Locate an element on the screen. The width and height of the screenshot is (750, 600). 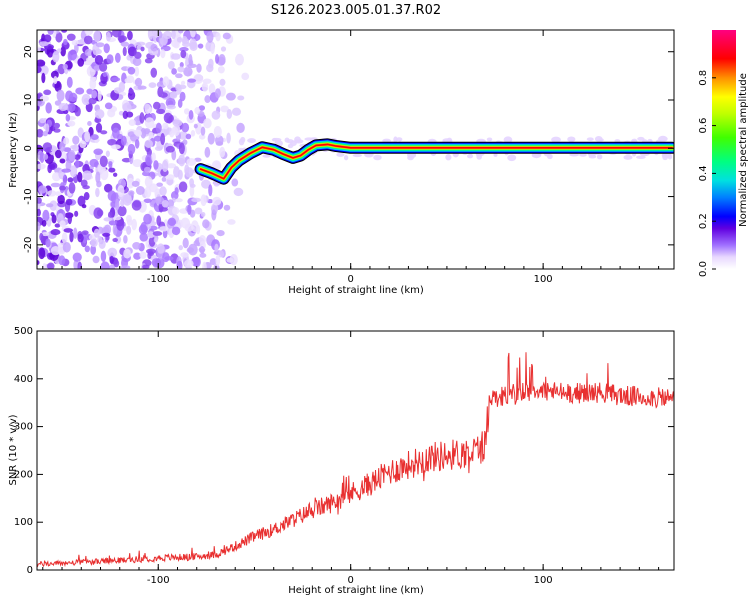
y-tick-label: 500 is located at coordinates (23, 331).